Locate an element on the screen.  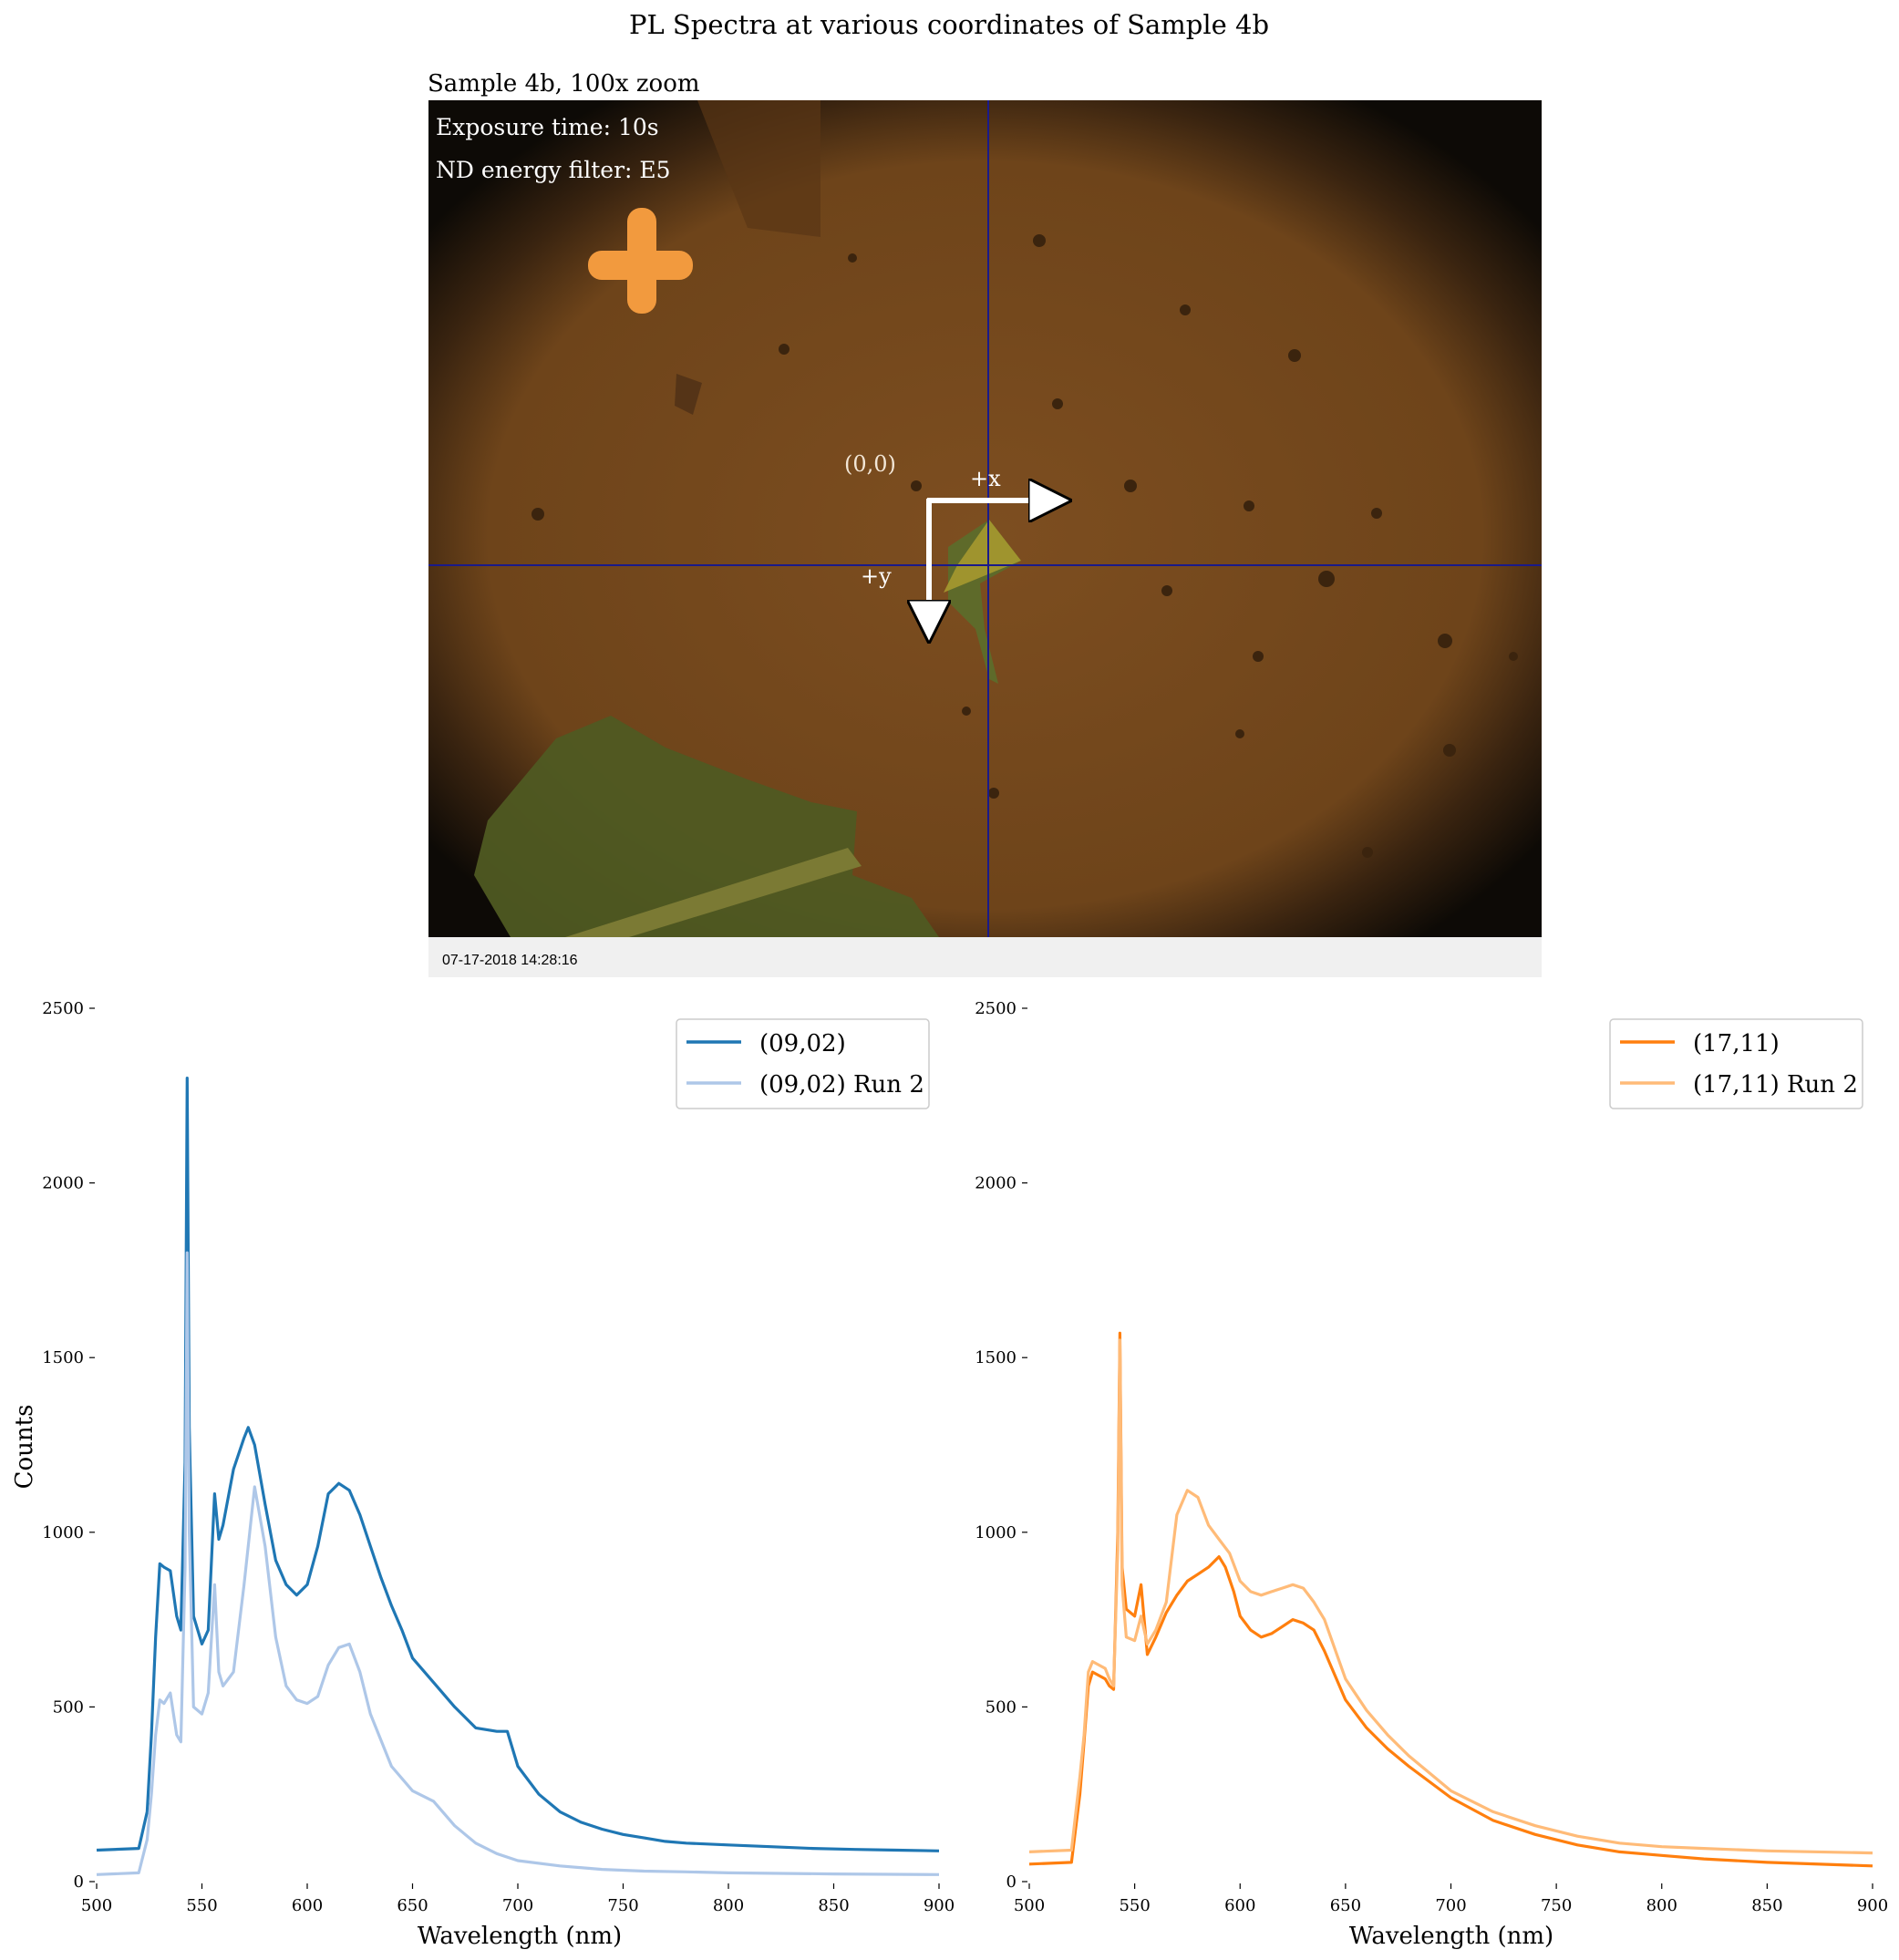
chart-left-xlabel: Wavelength (nm) is located at coordinates (520, 1936).